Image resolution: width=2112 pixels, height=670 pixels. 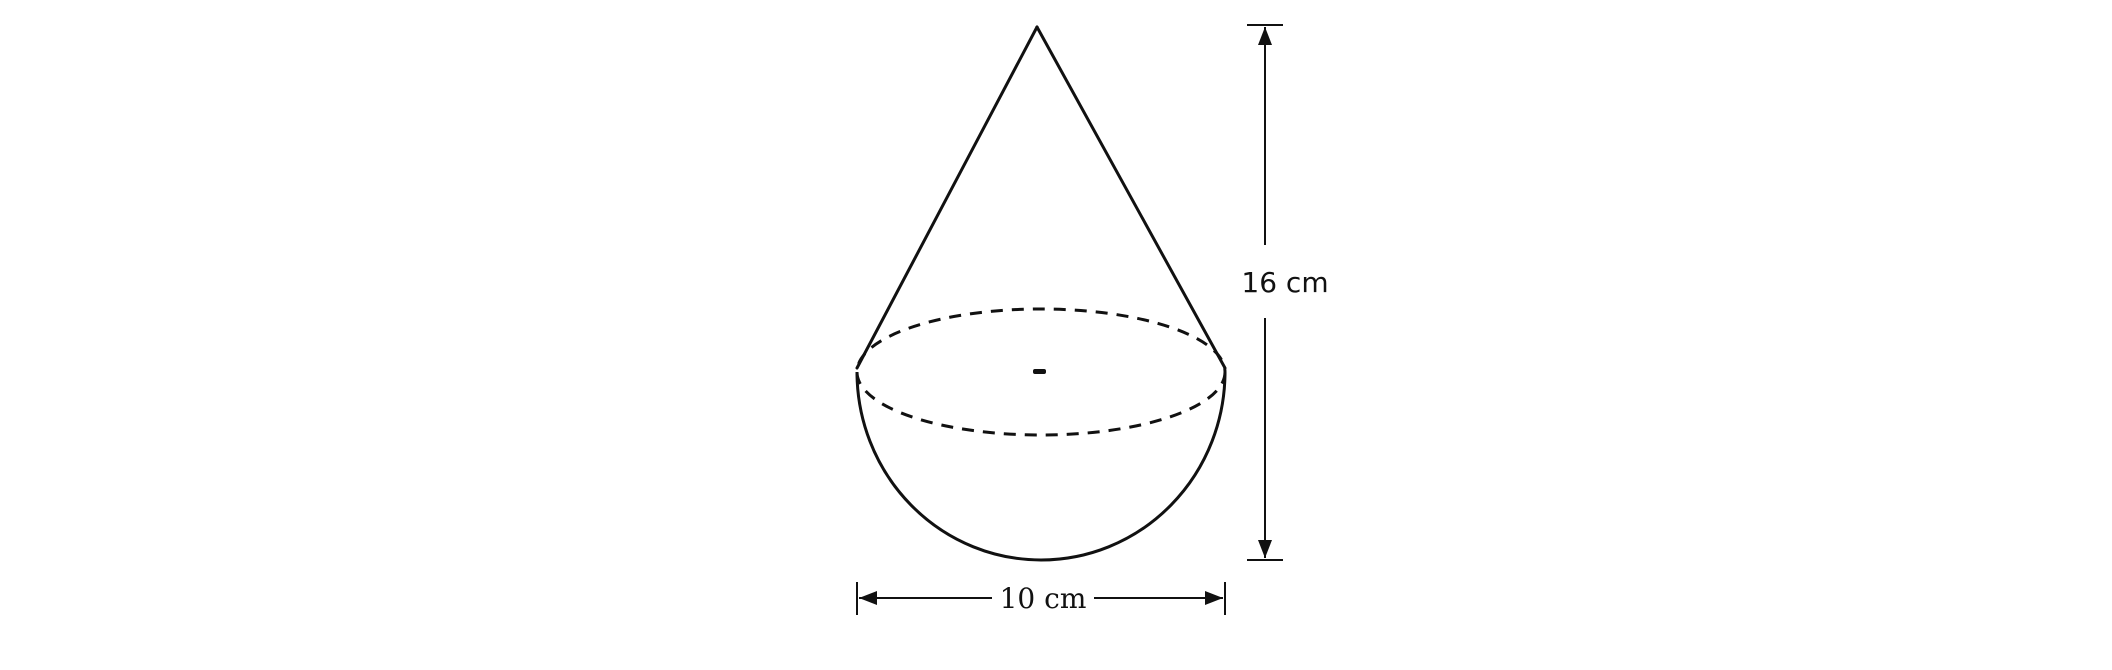 What do you see at coordinates (868, 598) in the screenshot?
I see `width-arrow-left-icon` at bounding box center [868, 598].